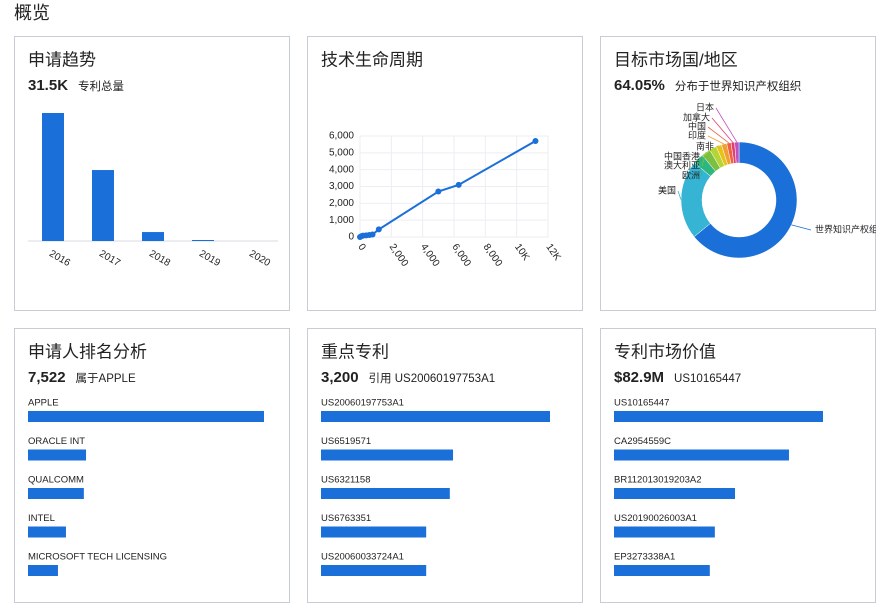 The height and width of the screenshot is (611, 883). I want to click on slice-label: 中国, so click(697, 125).